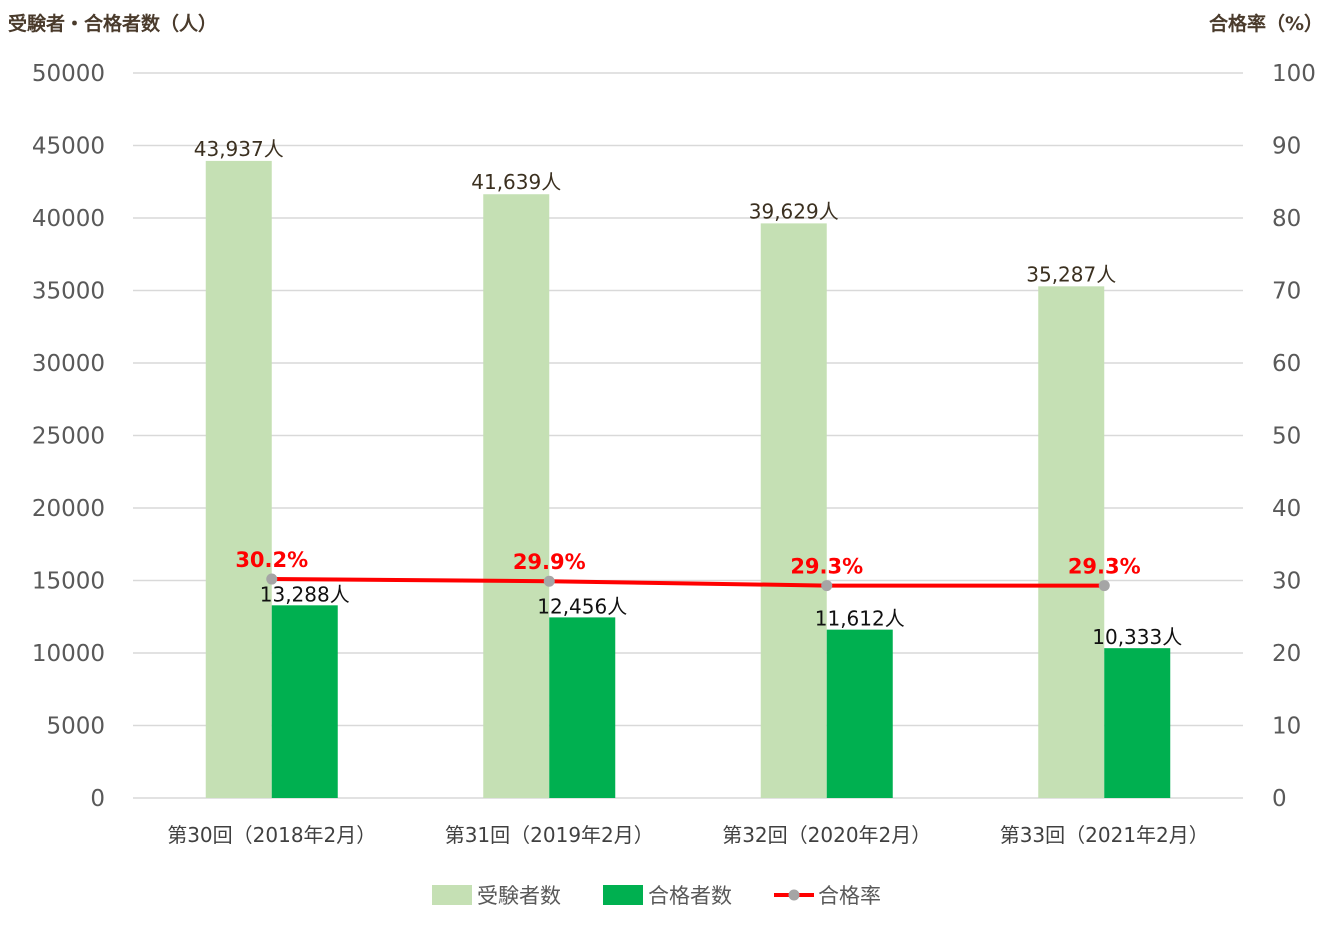 The image size is (1335, 929). What do you see at coordinates (1279, 799) in the screenshot?
I see `right-tick-label: 0` at bounding box center [1279, 799].